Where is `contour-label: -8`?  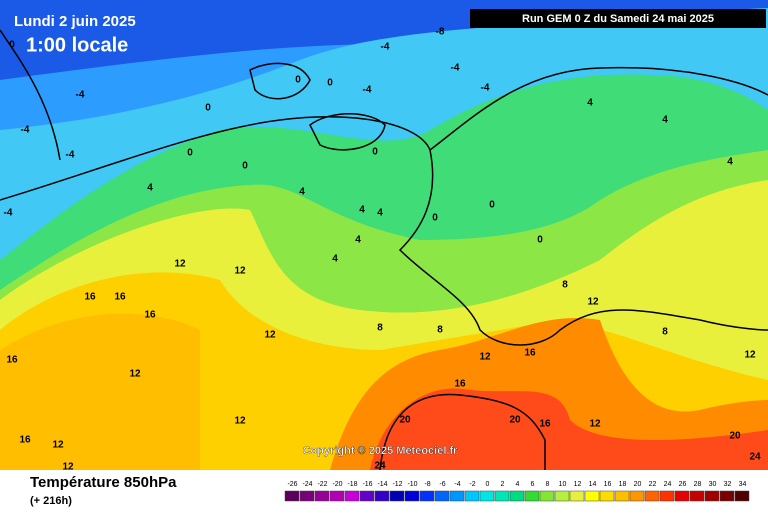
contour-label: -8 is located at coordinates (440, 32).